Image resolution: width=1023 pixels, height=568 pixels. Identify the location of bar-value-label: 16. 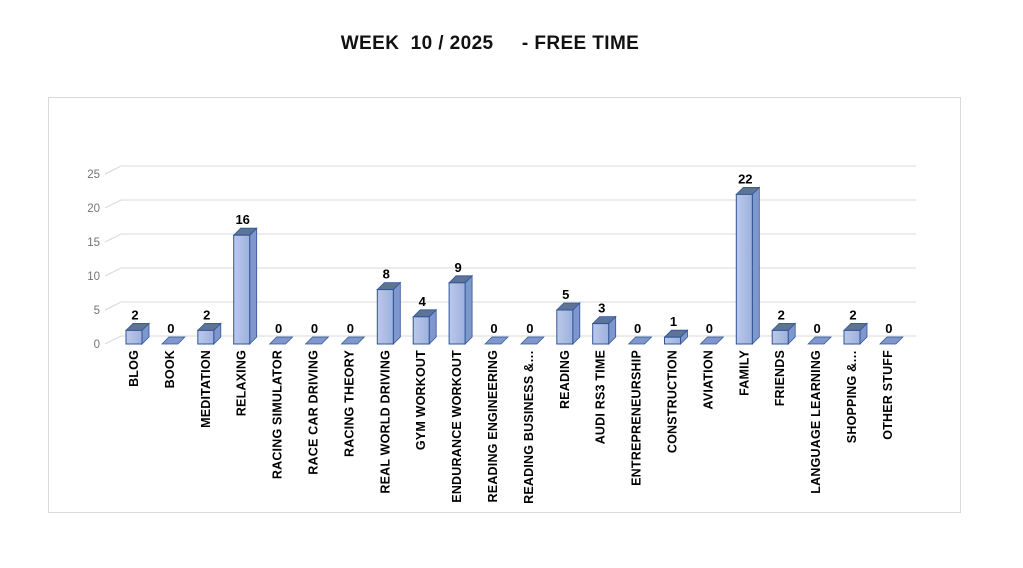
(242, 219).